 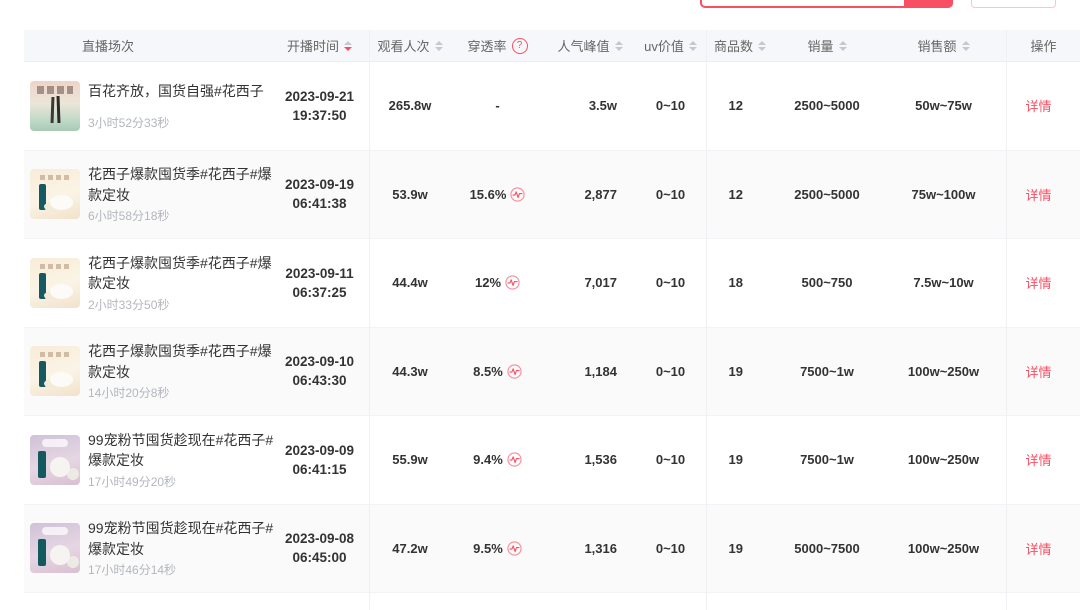 What do you see at coordinates (928, 4) in the screenshot?
I see `search-button` at bounding box center [928, 4].